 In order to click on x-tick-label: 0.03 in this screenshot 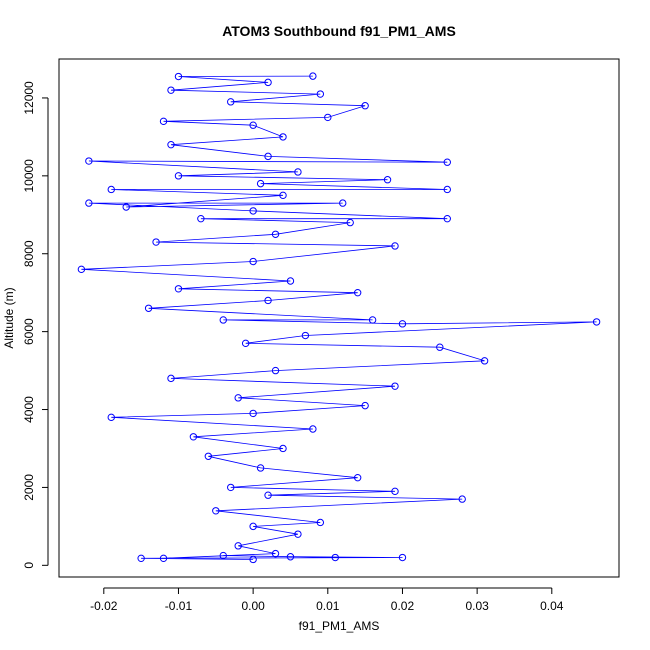, I will do `click(477, 606)`.